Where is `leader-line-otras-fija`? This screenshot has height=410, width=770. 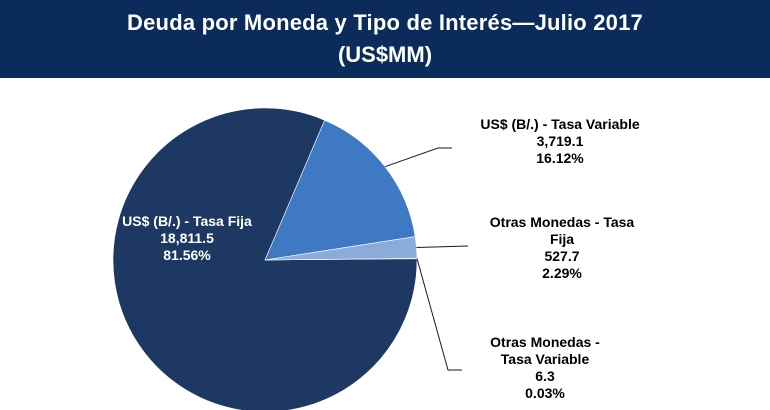 leader-line-otras-fija is located at coordinates (442, 247).